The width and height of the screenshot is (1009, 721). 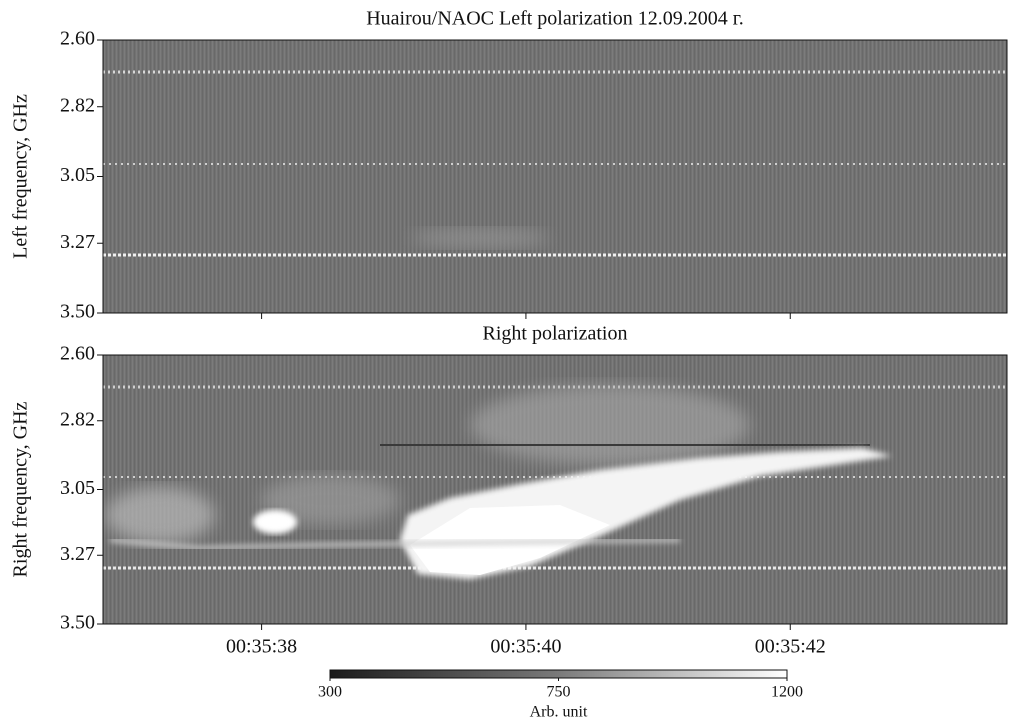 What do you see at coordinates (790, 647) in the screenshot?
I see `x-tick-label: 00:35:42` at bounding box center [790, 647].